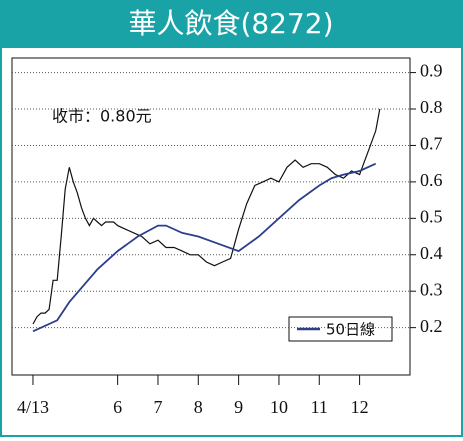 The height and width of the screenshot is (441, 463). I want to click on y-tick-label: 0.5, so click(431, 216).